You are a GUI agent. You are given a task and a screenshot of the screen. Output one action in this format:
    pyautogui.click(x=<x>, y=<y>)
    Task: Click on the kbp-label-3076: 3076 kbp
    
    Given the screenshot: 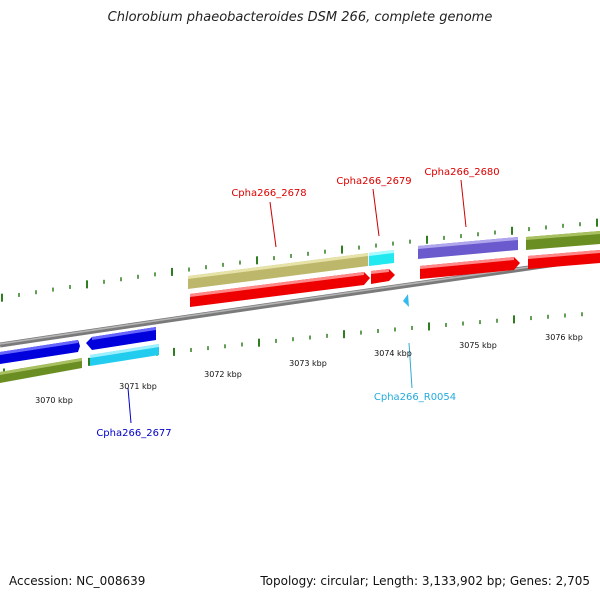 What is the action you would take?
    pyautogui.click(x=564, y=337)
    